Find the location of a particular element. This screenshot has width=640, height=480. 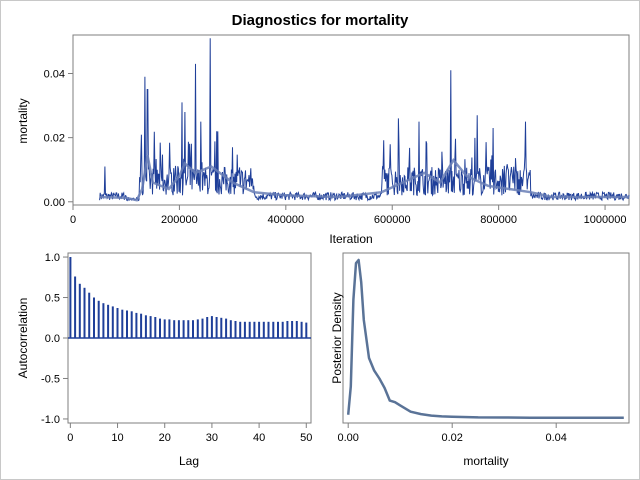

autocorrelation-x-axis-label: Lag is located at coordinates (189, 461).